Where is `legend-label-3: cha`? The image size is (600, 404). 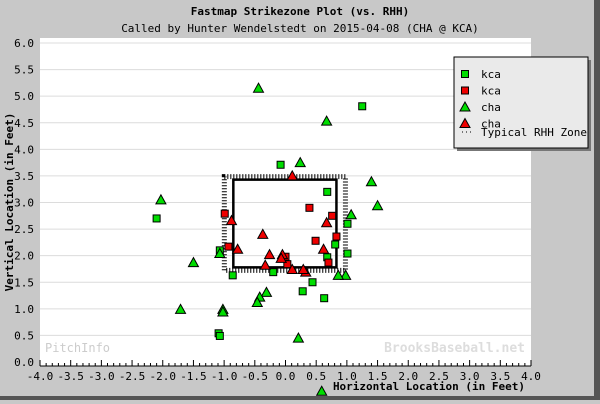 legend-label-3: cha is located at coordinates (491, 124).